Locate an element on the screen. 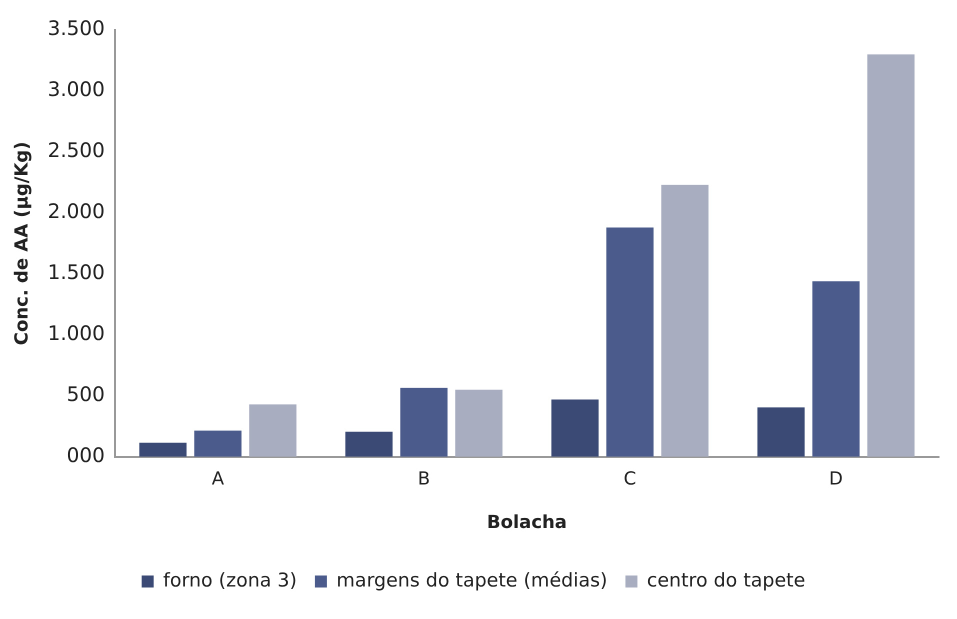 The height and width of the screenshot is (619, 957). y-tick-label: 500 is located at coordinates (85, 394).